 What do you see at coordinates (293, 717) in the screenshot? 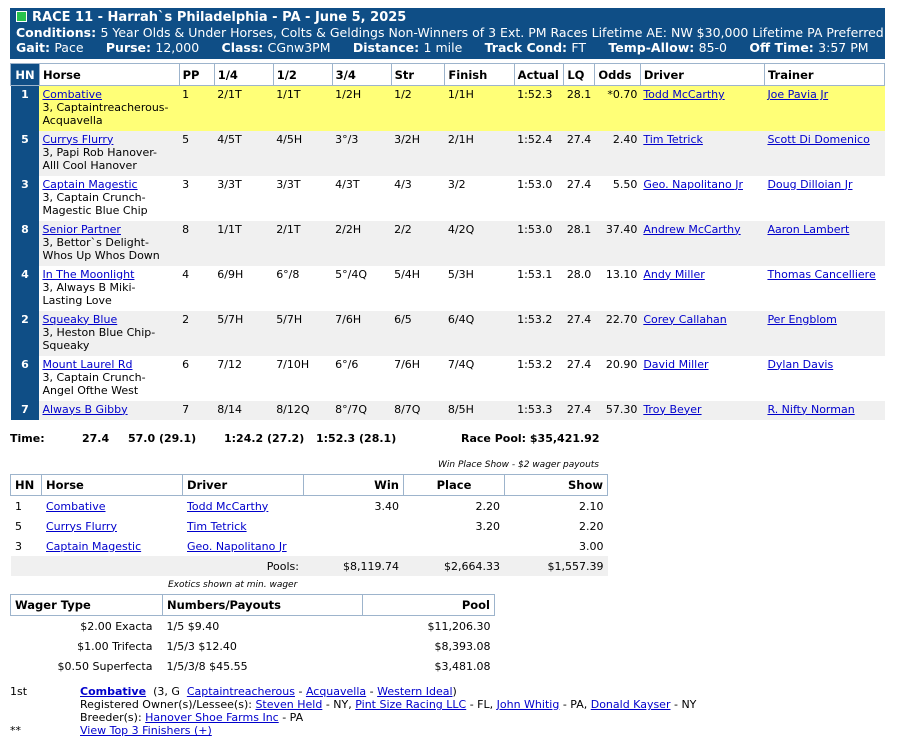
I see `breeder-location: - PA` at bounding box center [293, 717].